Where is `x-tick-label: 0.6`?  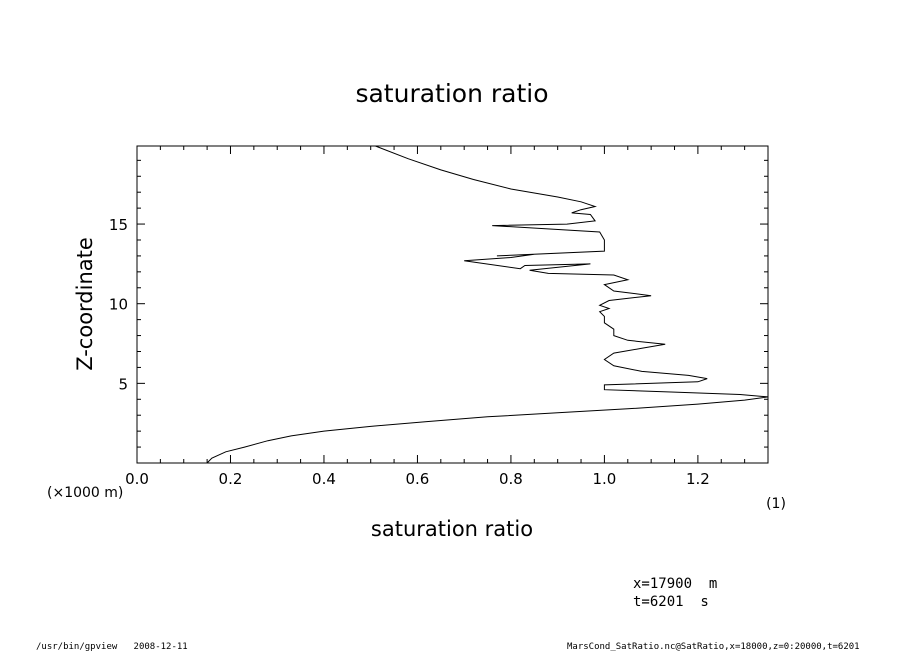 x-tick-label: 0.6 is located at coordinates (418, 479).